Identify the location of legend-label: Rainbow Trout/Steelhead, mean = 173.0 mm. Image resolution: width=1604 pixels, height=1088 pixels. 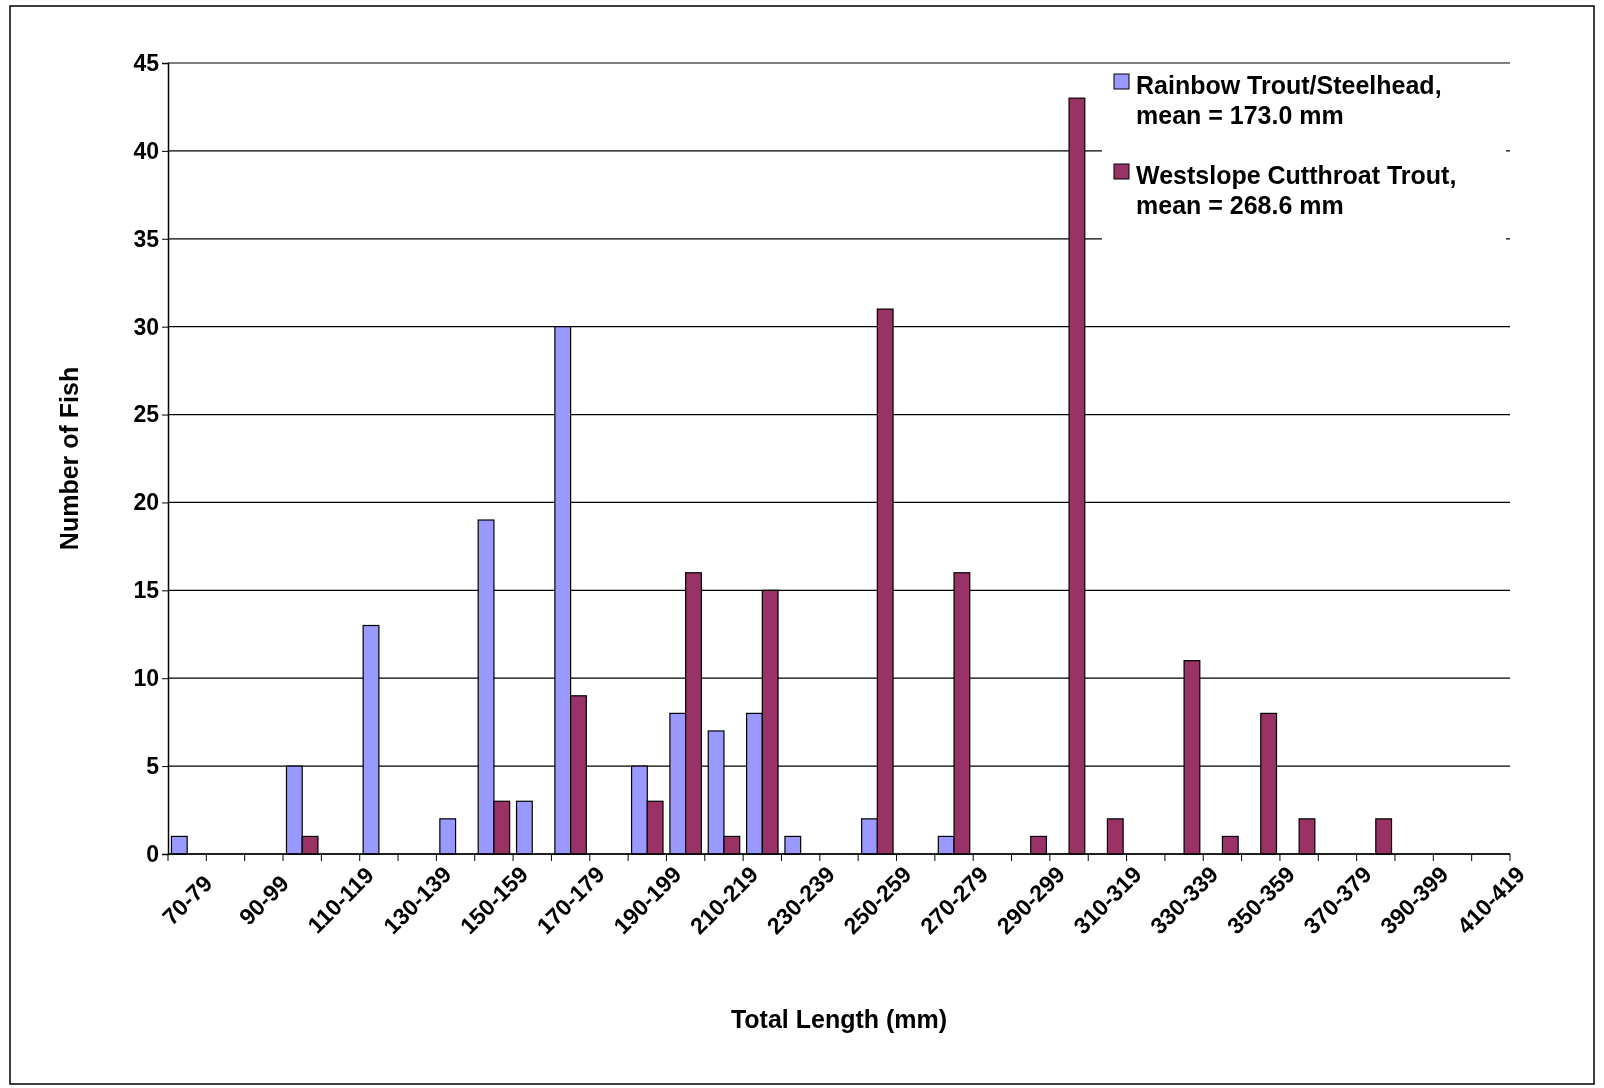
(1289, 99).